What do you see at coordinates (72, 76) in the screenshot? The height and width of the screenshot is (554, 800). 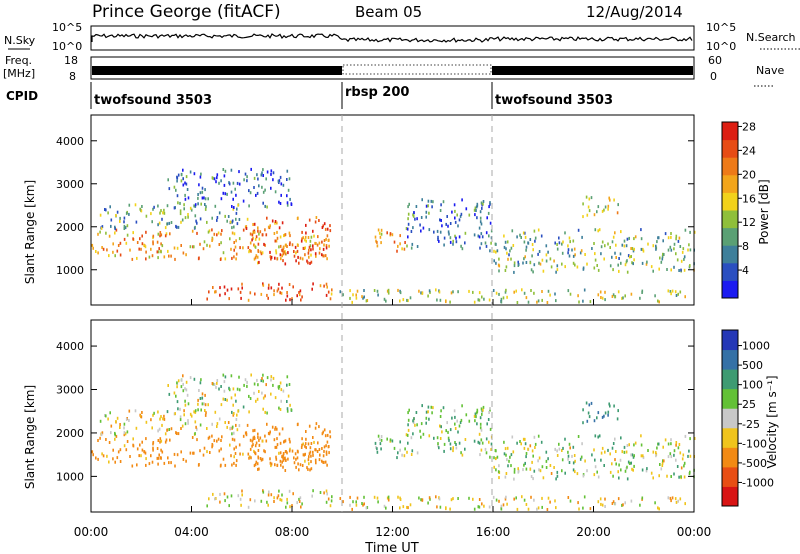 I see `freq-tick-bottom: 8` at bounding box center [72, 76].